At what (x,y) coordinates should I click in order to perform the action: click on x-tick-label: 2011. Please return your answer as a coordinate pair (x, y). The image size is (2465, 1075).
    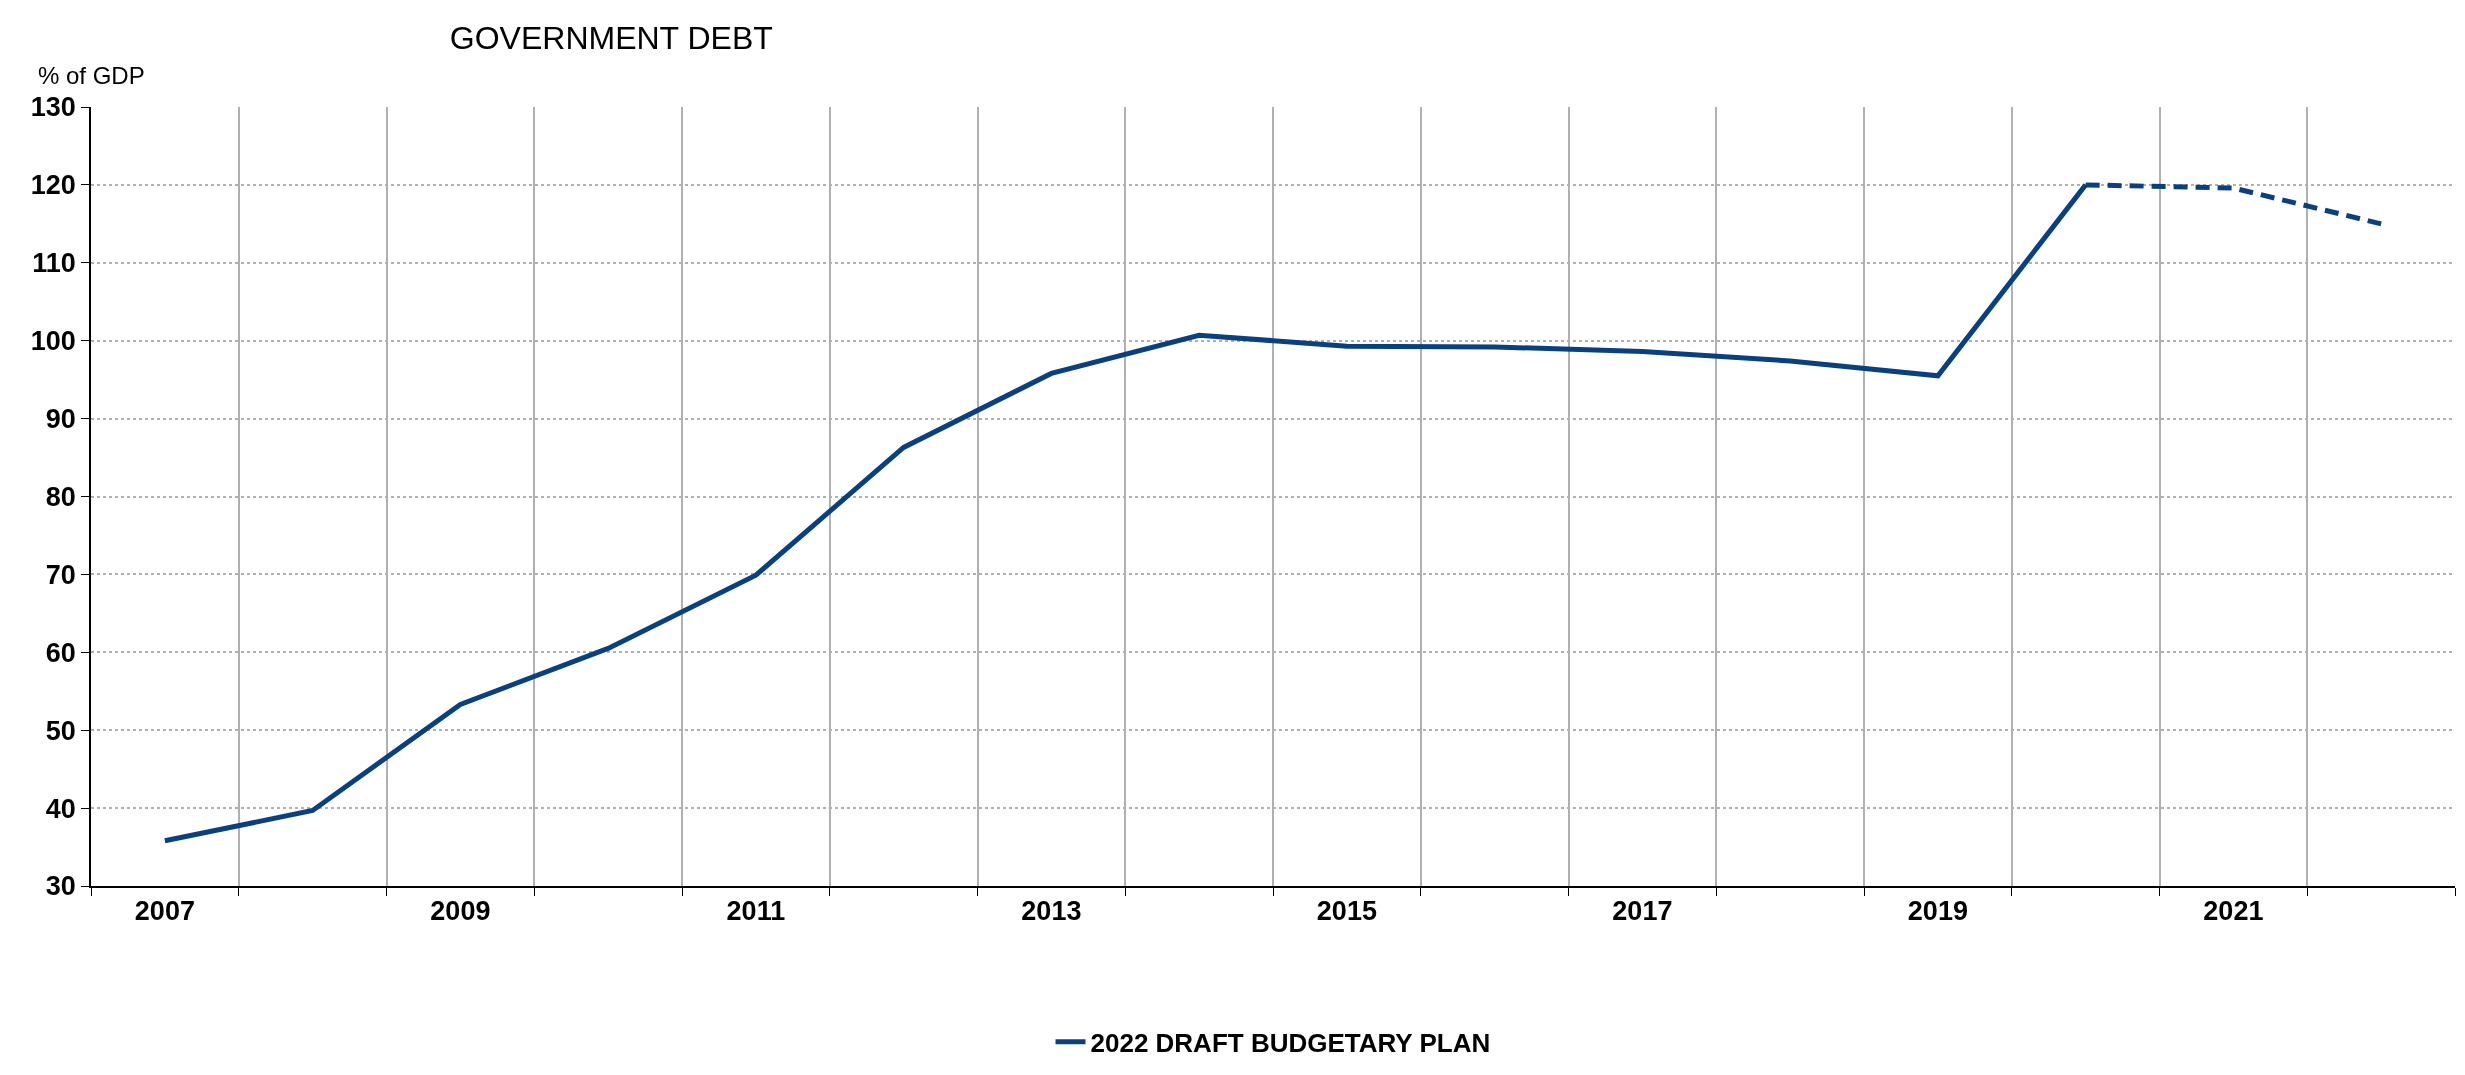
    Looking at the image, I should click on (756, 911).